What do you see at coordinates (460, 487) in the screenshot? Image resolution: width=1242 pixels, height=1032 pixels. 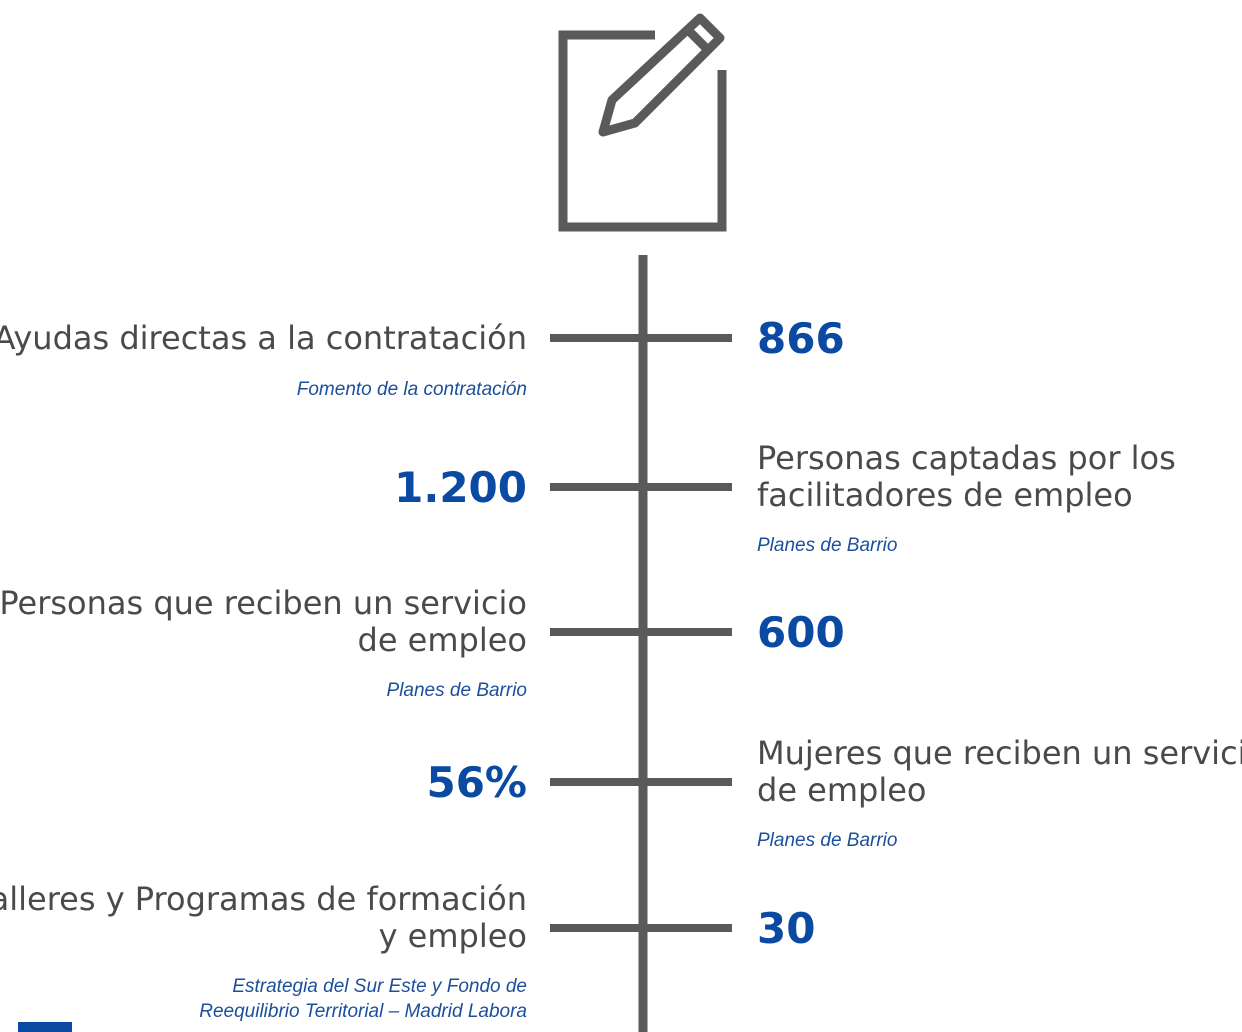 I see `item-value: 1.200` at bounding box center [460, 487].